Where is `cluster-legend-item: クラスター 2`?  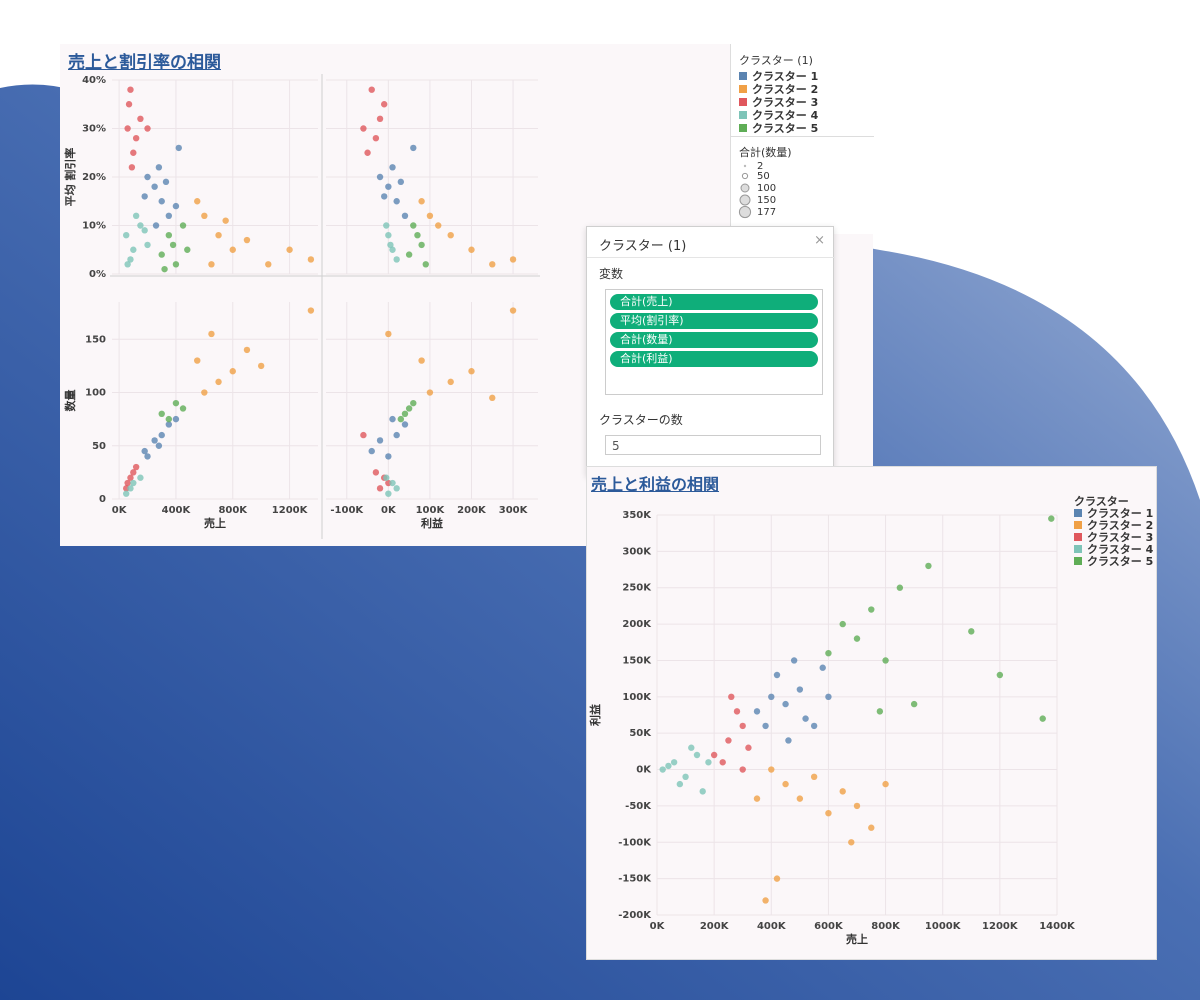 cluster-legend-item: クラスター 2 is located at coordinates (778, 89).